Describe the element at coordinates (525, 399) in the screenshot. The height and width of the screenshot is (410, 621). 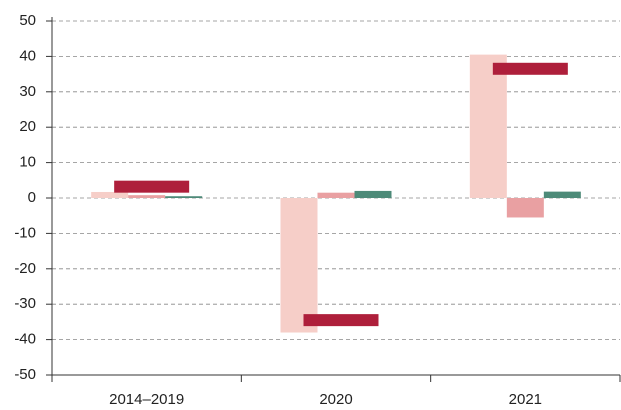
I see `x-tick-label: 2021` at that location.